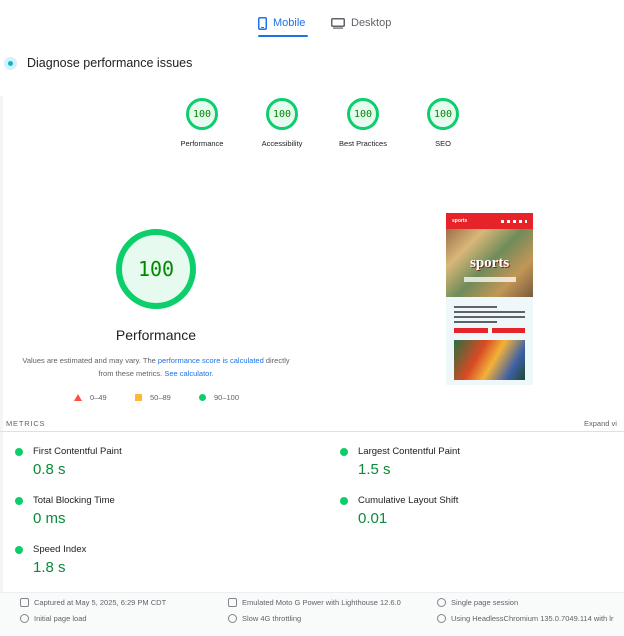 The height and width of the screenshot is (636, 624). What do you see at coordinates (60, 618) in the screenshot?
I see `footer-text: Initial page load` at bounding box center [60, 618].